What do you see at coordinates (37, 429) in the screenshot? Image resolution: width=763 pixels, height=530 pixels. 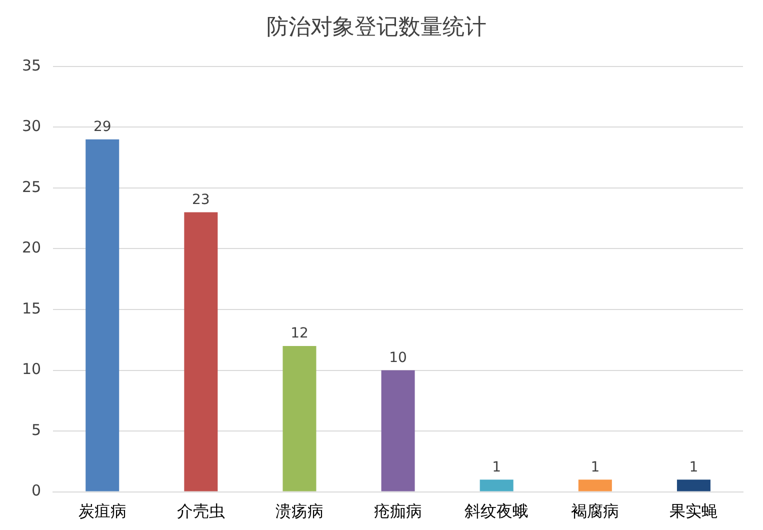 I see `y-tick-label: 5` at bounding box center [37, 429].